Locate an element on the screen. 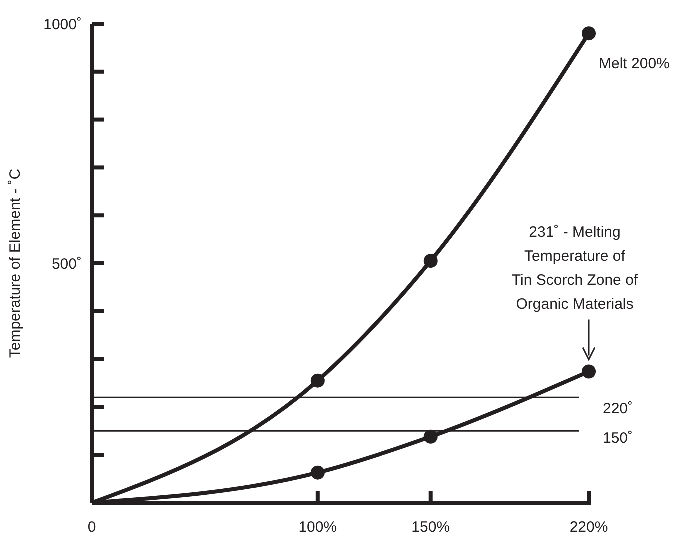 This screenshot has width=683, height=544. x-tick-label: 150% is located at coordinates (431, 527).